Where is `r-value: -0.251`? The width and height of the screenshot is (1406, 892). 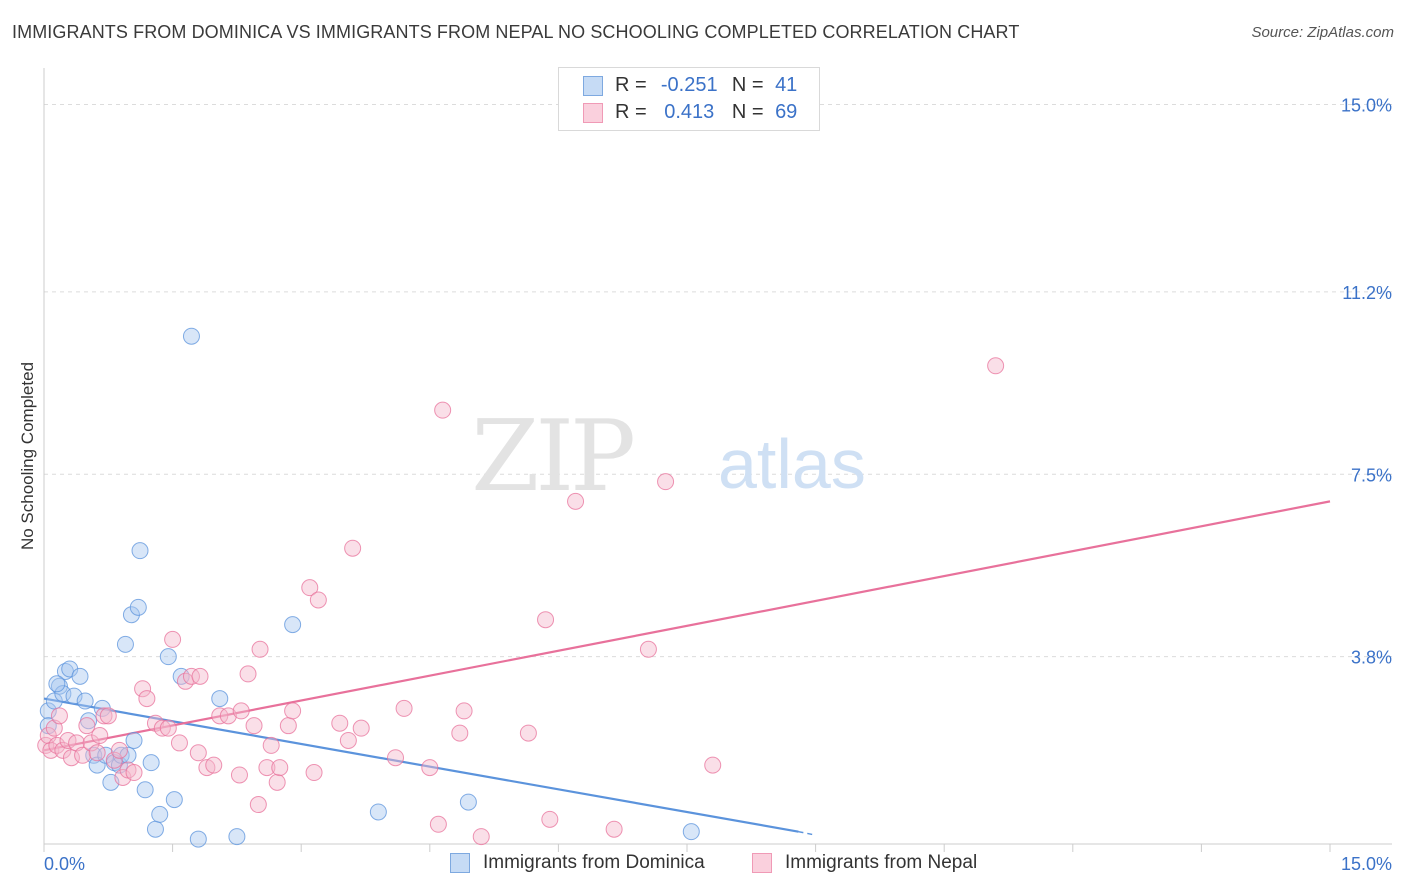 r-value: -0.251 is located at coordinates (689, 85).